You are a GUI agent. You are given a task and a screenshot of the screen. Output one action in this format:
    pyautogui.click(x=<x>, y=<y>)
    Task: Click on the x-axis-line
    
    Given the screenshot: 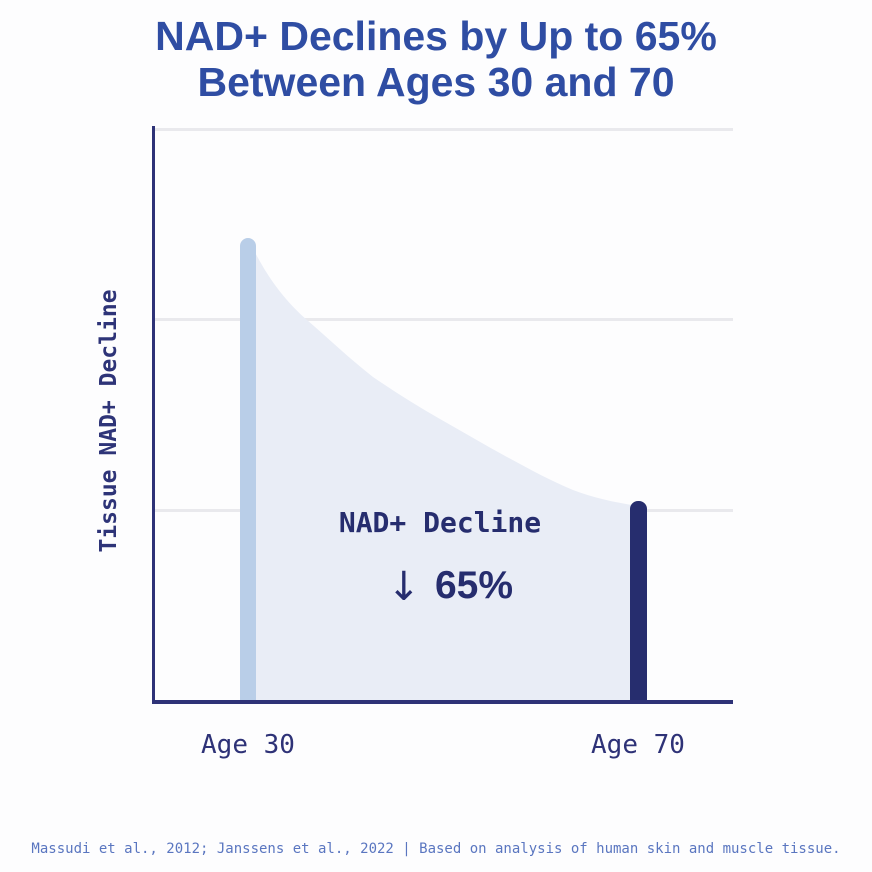 What is the action you would take?
    pyautogui.click(x=442, y=702)
    